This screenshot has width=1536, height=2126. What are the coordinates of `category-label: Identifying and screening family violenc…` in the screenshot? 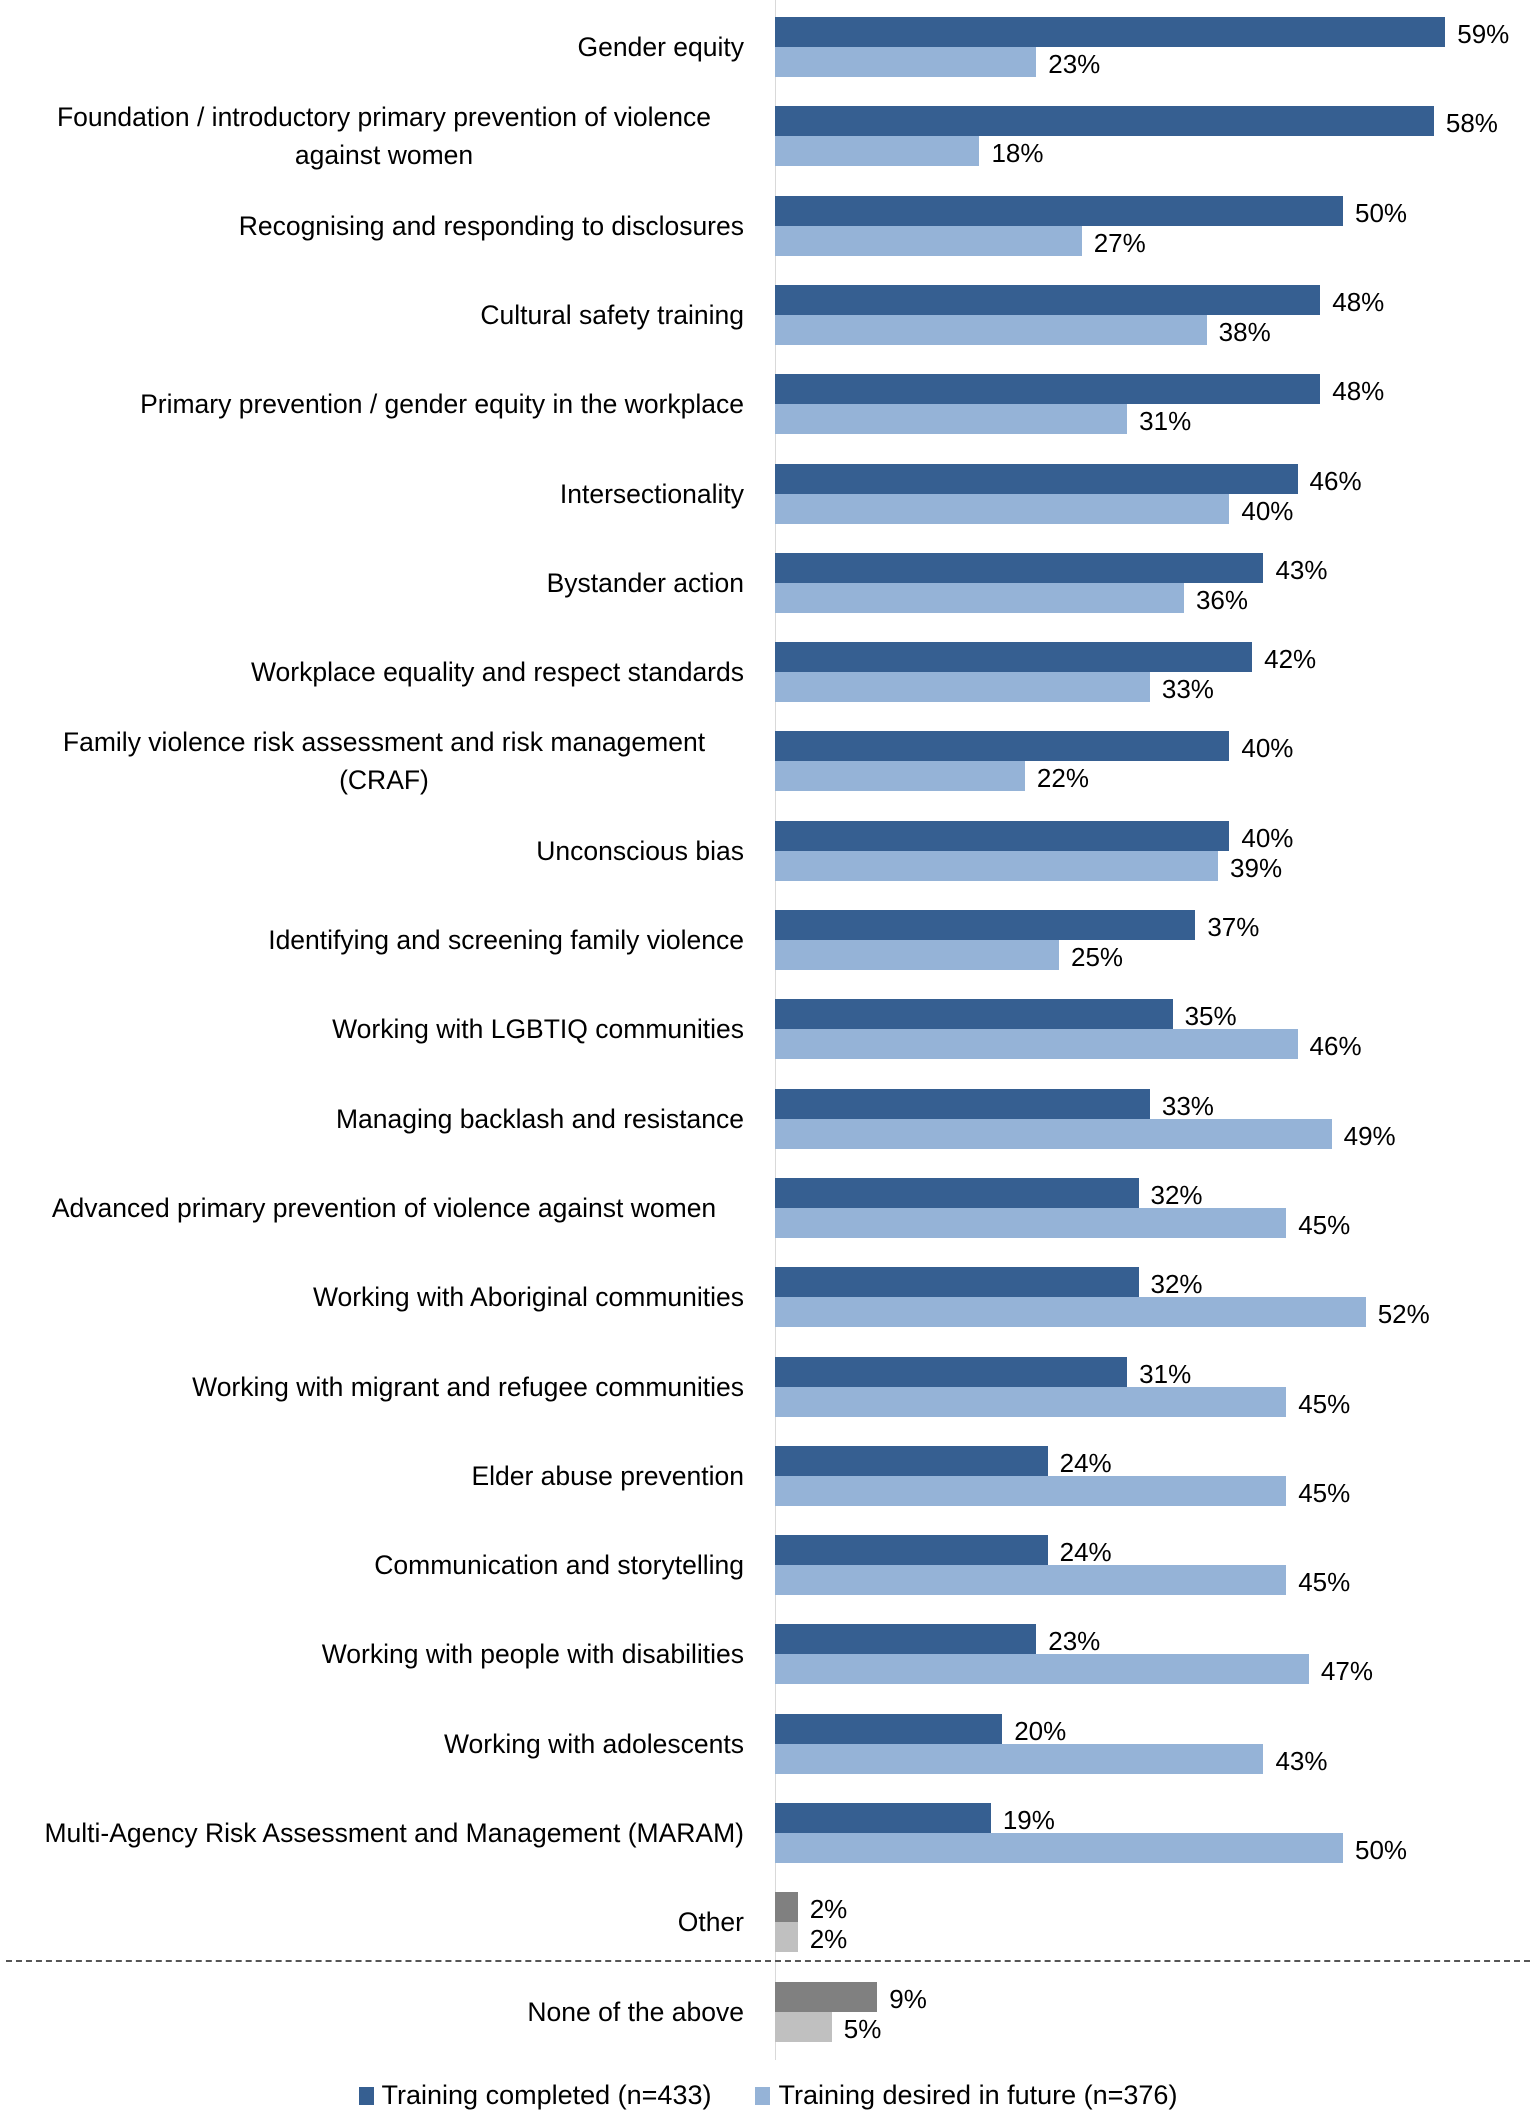 It's located at (506, 940).